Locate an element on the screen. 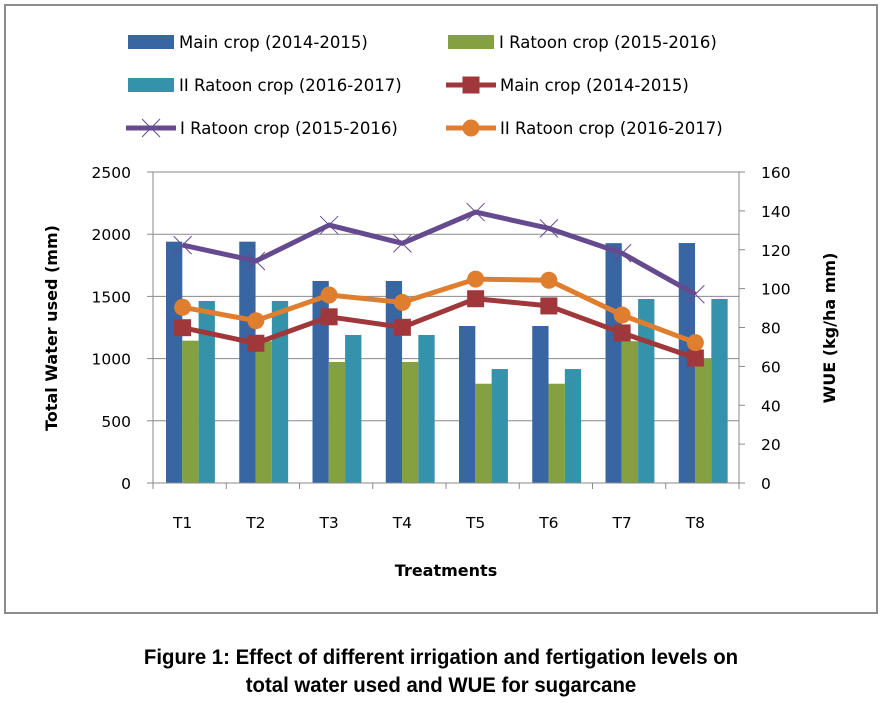 This screenshot has width=882, height=707. line-3-point-t3 is located at coordinates (329, 295).